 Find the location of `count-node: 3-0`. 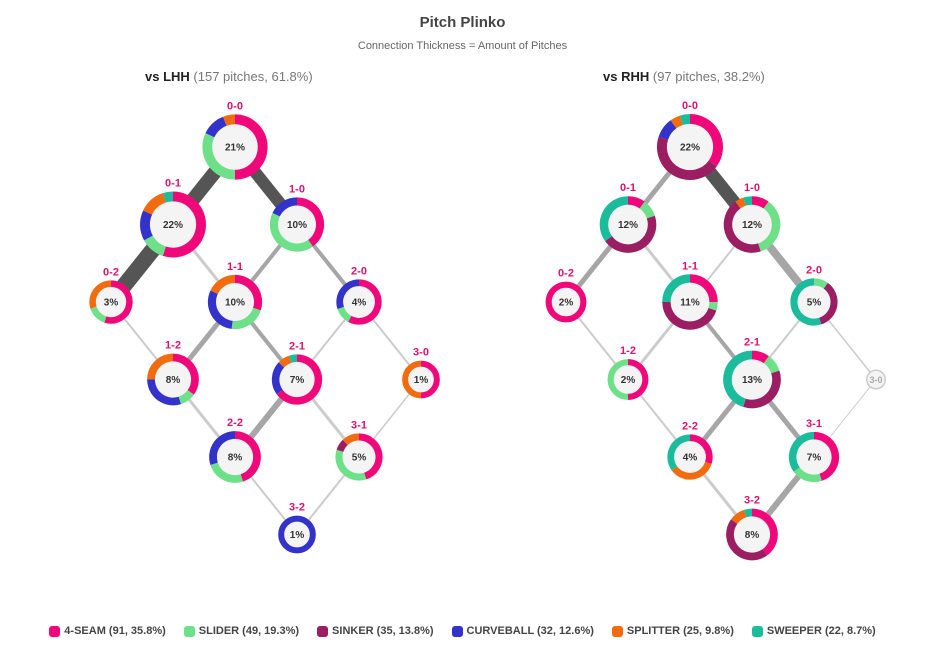

count-node: 3-0 is located at coordinates (876, 379).